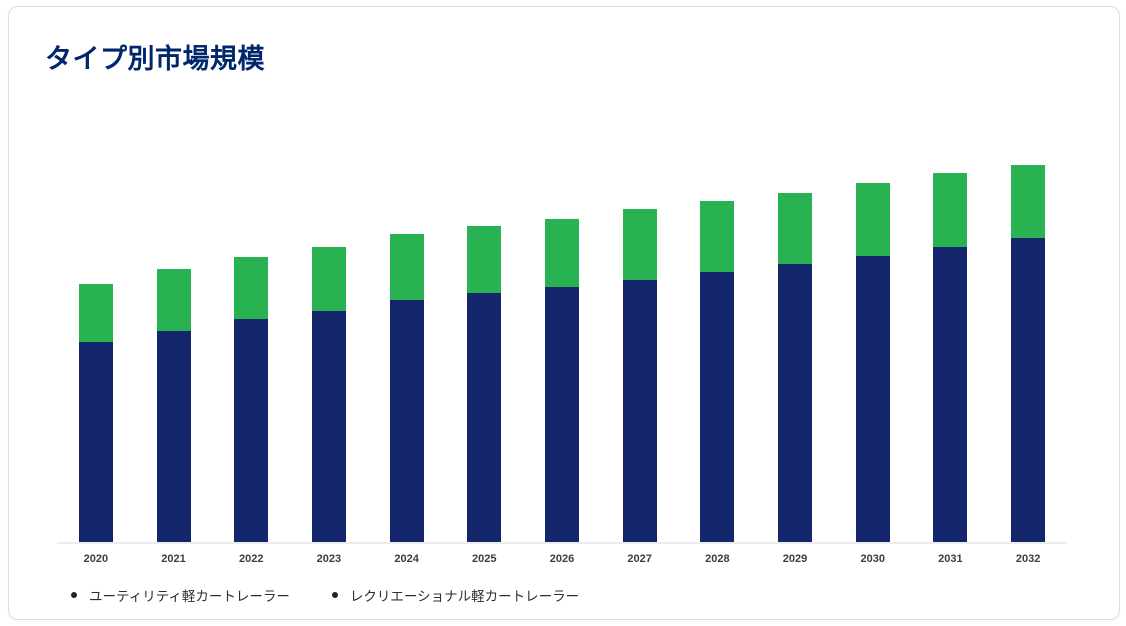 The width and height of the screenshot is (1126, 626). What do you see at coordinates (189, 596) in the screenshot?
I see `legend-label-utility: ユーティリティ軽カートレーラー` at bounding box center [189, 596].